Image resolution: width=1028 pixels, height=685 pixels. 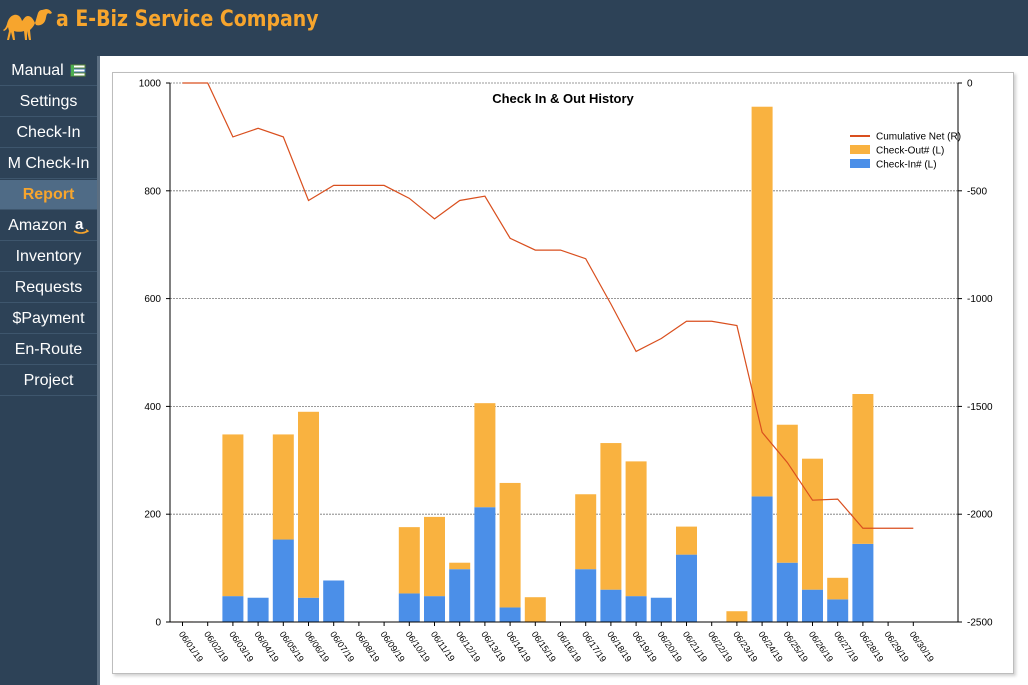 I want to click on sidebar-item-payment: $Payment, so click(x=48, y=319).